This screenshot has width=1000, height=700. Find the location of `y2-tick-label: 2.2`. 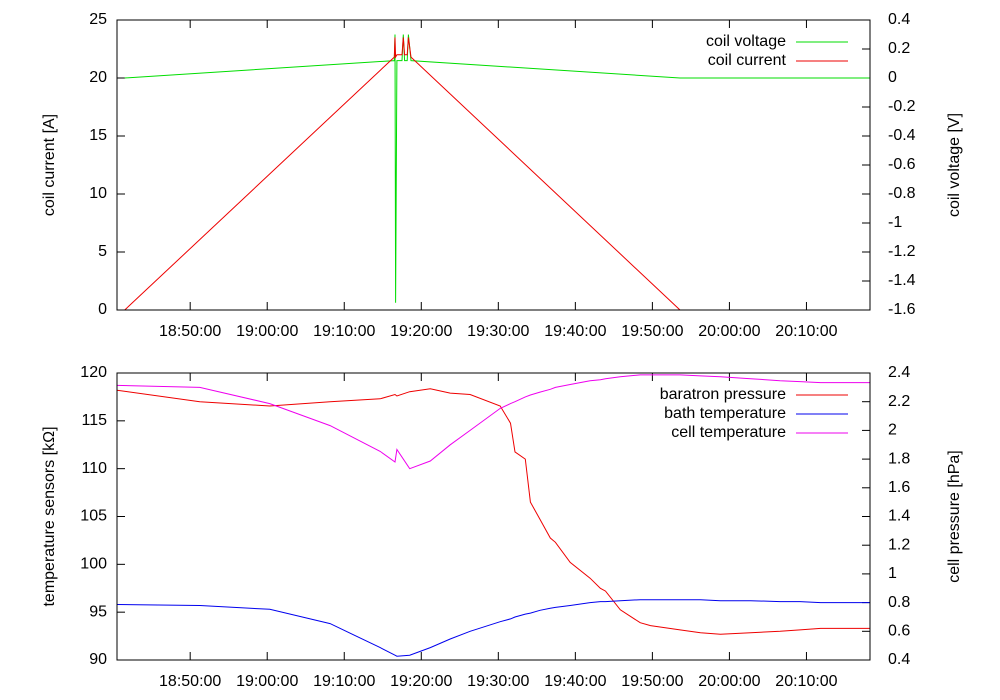

y2-tick-label: 2.2 is located at coordinates (899, 401).